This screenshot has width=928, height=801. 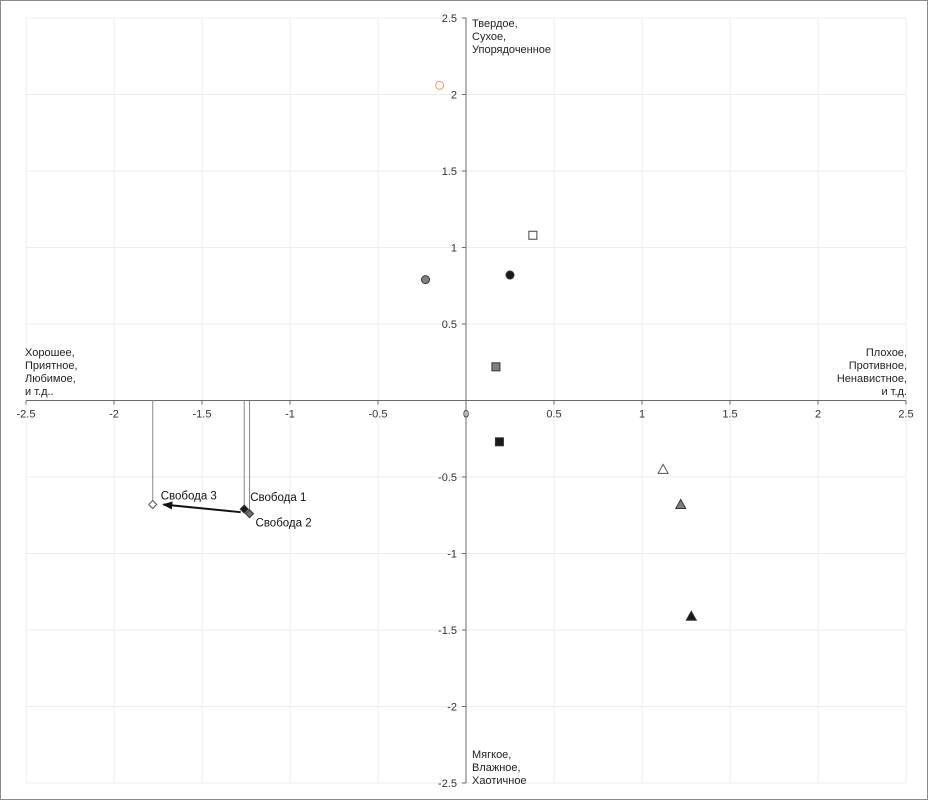 What do you see at coordinates (449, 172) in the screenshot?
I see `y-tick-label: 1.5` at bounding box center [449, 172].